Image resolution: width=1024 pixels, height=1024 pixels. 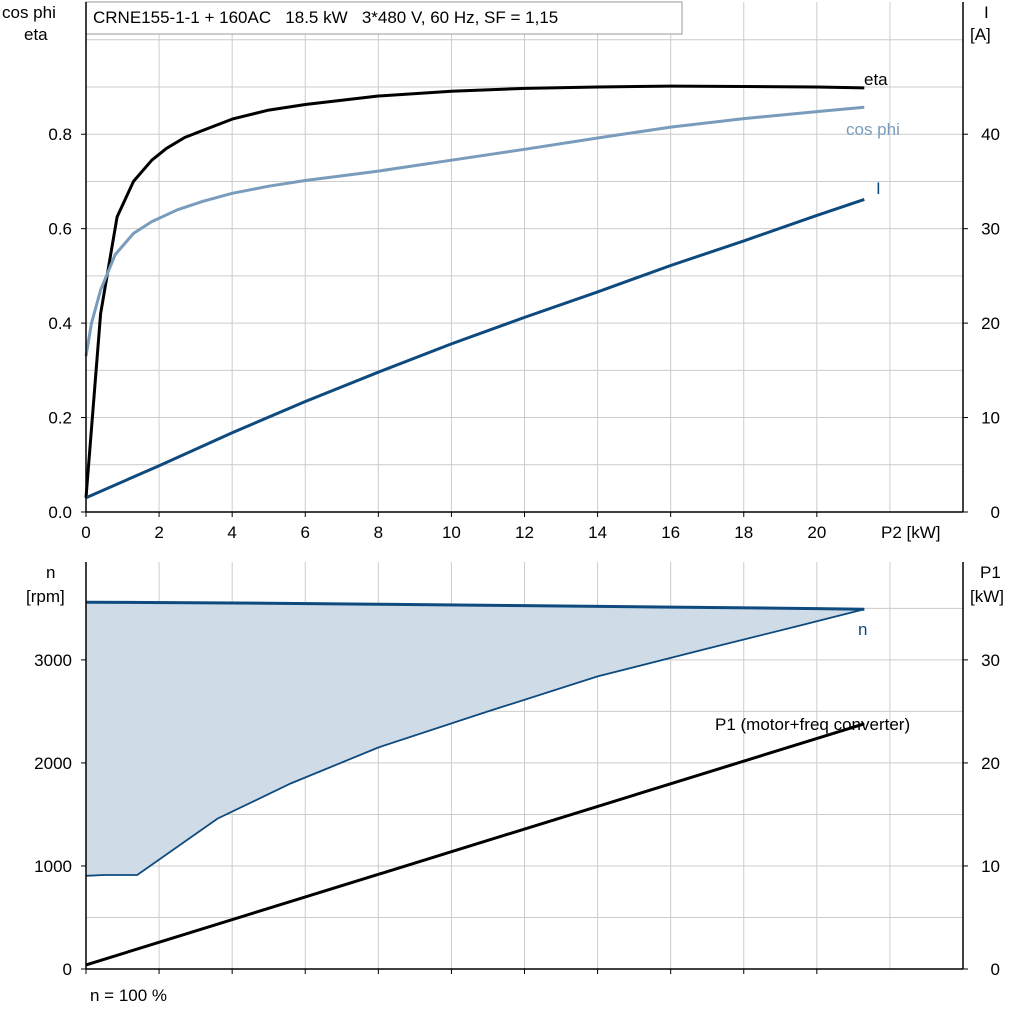 I want to click on series-label-cos-phi: cos phi, so click(x=873, y=129).